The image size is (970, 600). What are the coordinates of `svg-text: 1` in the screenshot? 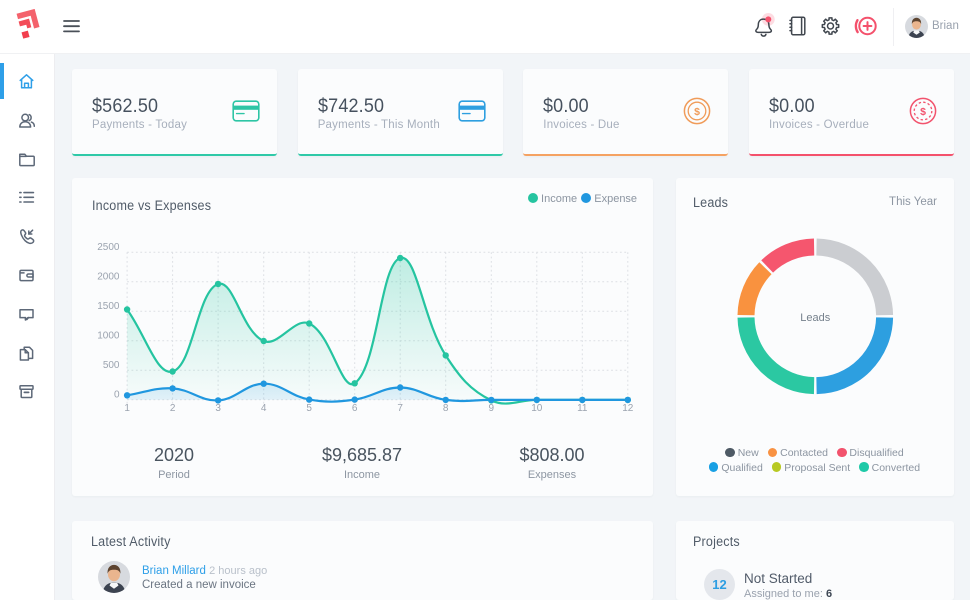 It's located at (127, 408).